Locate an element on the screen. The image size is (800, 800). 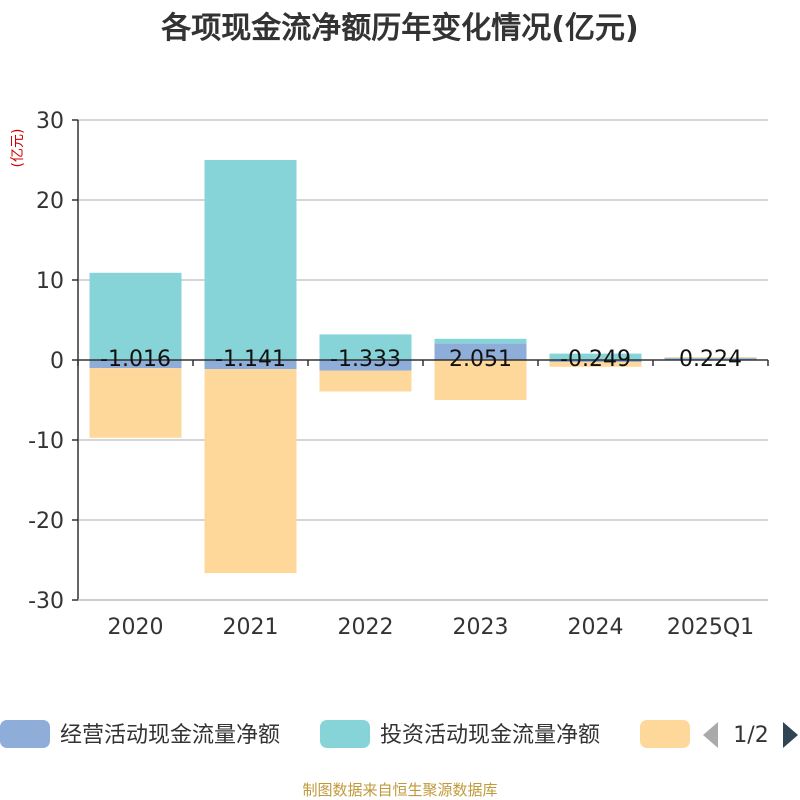
legend-label-operating: 经营活动现金流量净额 is located at coordinates (170, 735).